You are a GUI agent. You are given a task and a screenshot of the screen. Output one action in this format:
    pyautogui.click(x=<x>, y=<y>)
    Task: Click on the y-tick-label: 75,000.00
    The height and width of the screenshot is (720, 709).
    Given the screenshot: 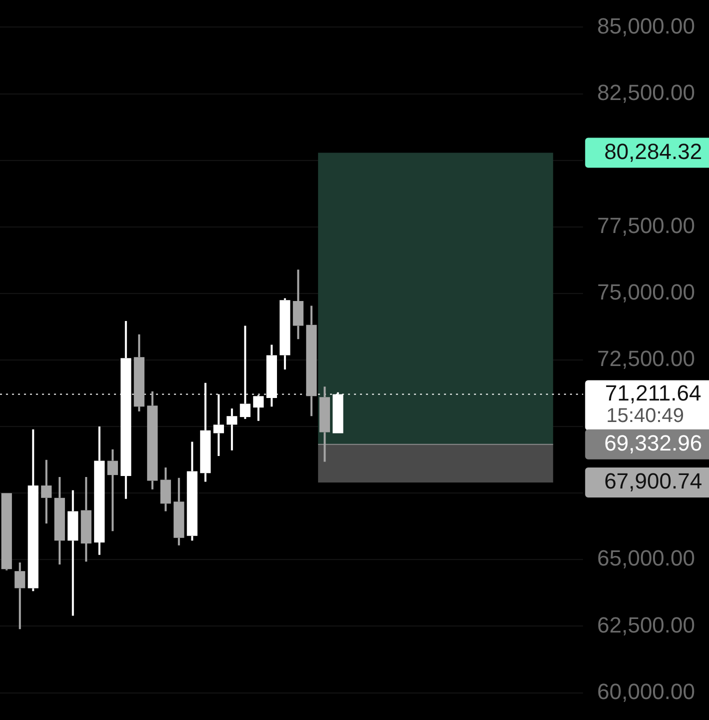 What is the action you would take?
    pyautogui.click(x=646, y=292)
    